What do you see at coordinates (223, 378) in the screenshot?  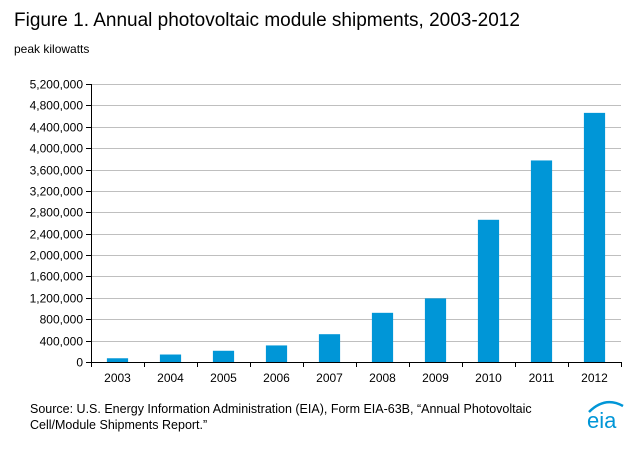 I see `x-tick-label: 2005` at bounding box center [223, 378].